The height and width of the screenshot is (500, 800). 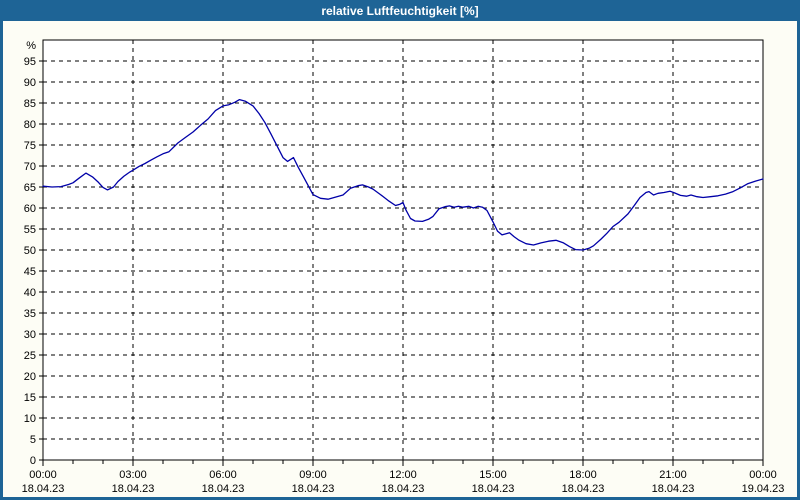 What do you see at coordinates (30, 251) in the screenshot?
I see `y-axis-label: 50` at bounding box center [30, 251].